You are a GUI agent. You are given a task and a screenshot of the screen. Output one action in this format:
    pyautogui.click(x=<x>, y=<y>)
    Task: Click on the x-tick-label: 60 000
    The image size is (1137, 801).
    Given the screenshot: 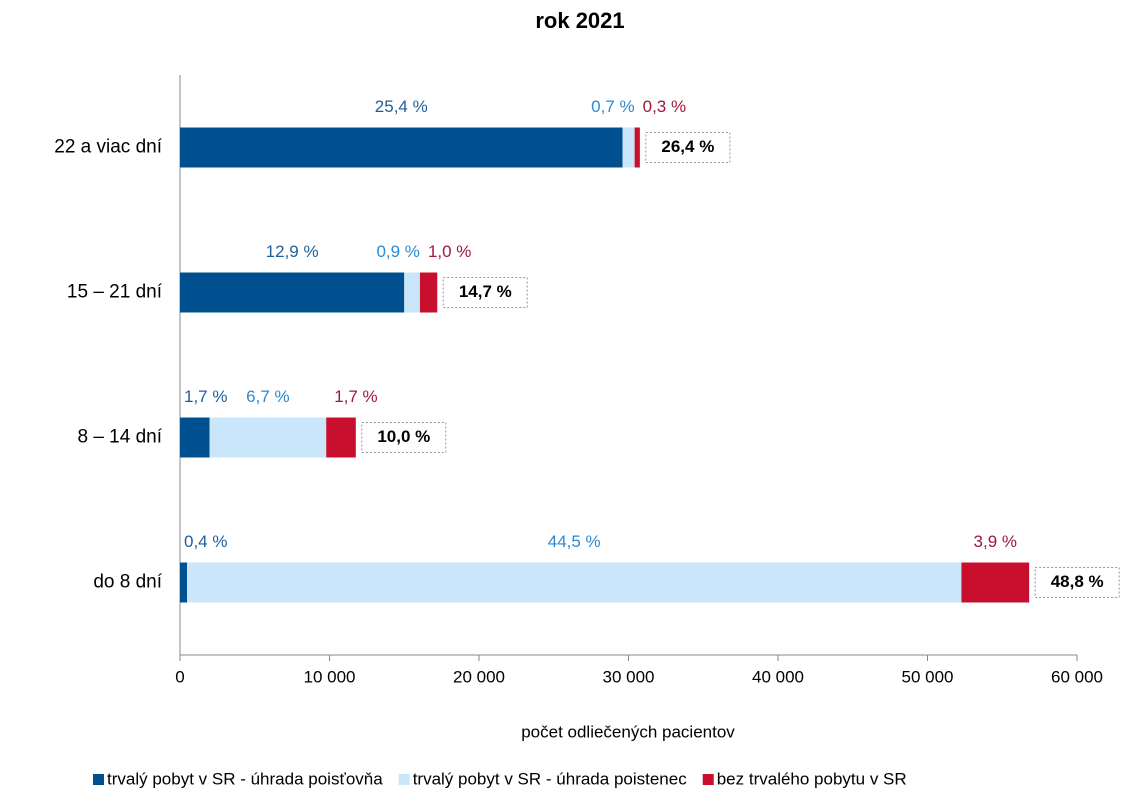 What is the action you would take?
    pyautogui.click(x=1077, y=676)
    